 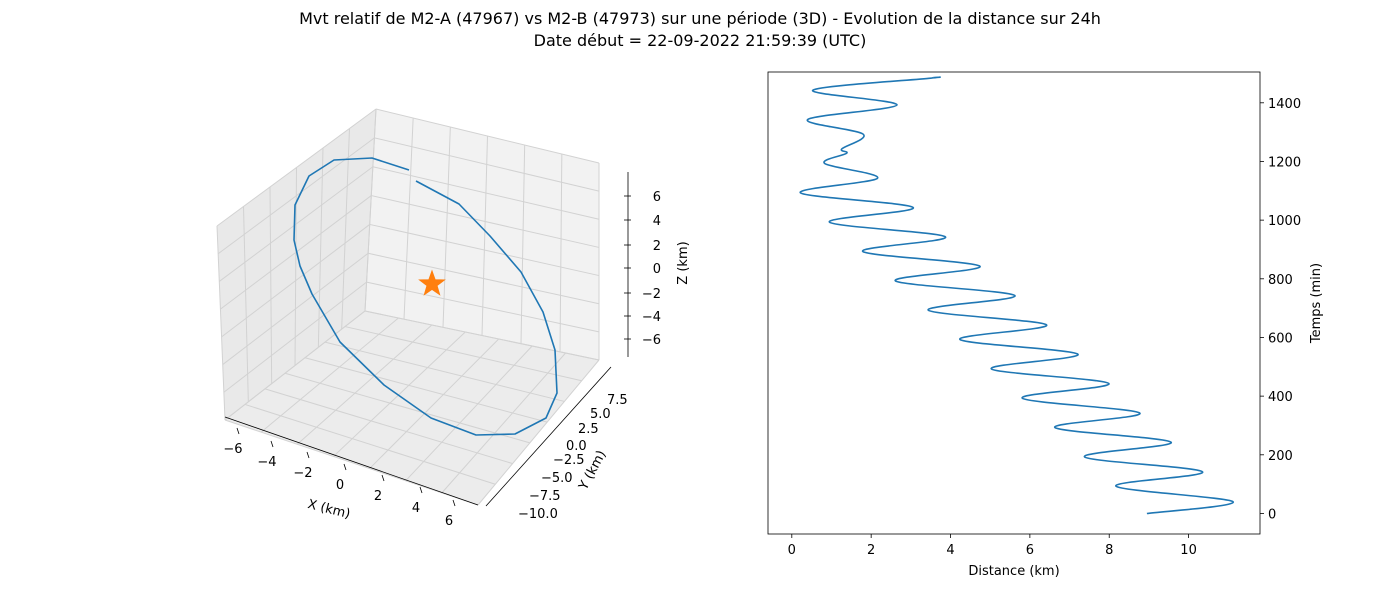 I want to click on x-tick-label: 2, so click(x=871, y=550).